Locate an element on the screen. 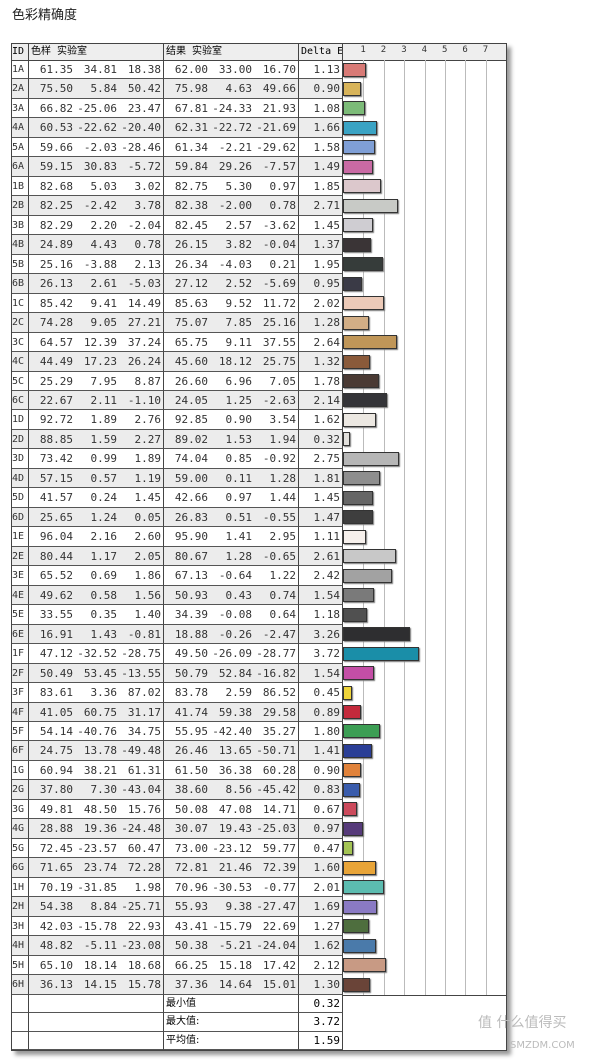 This screenshot has width=600, height=1062. sample-b: 26.24 is located at coordinates (144, 362).